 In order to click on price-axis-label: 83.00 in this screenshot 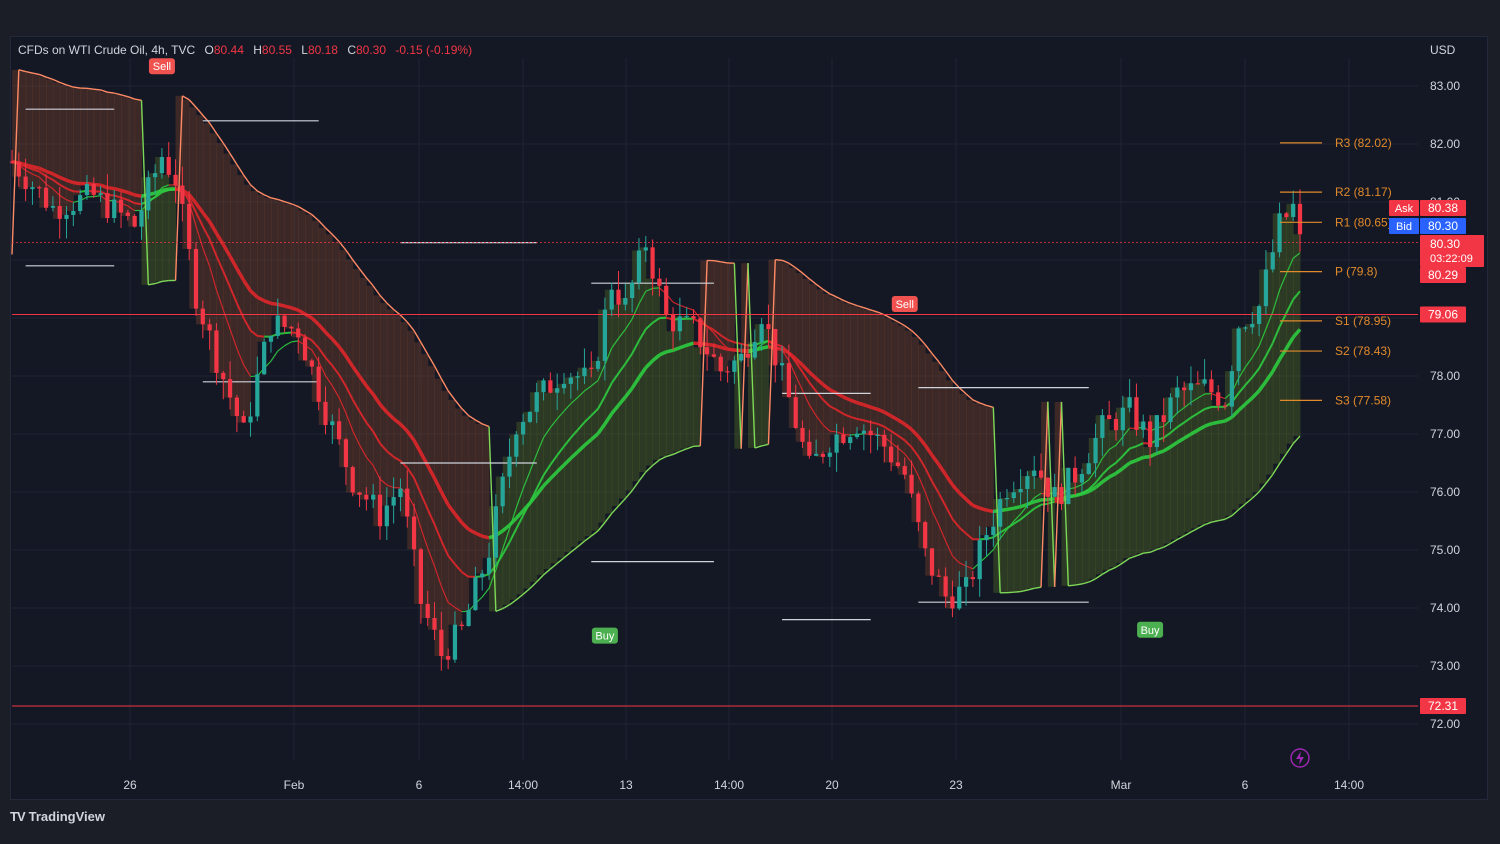, I will do `click(1445, 86)`.